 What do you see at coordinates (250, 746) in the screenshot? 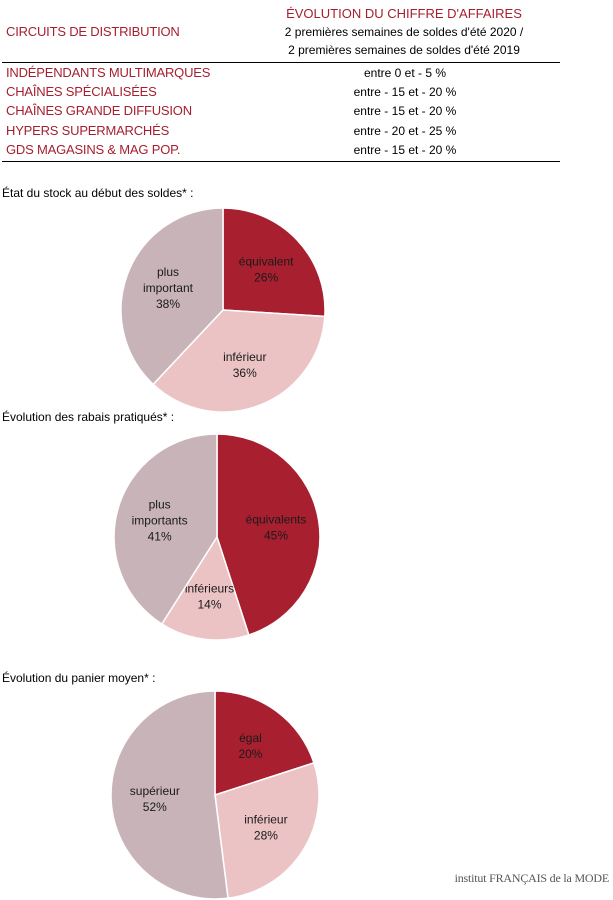
I see `slice-egal-label: égal 20%` at bounding box center [250, 746].